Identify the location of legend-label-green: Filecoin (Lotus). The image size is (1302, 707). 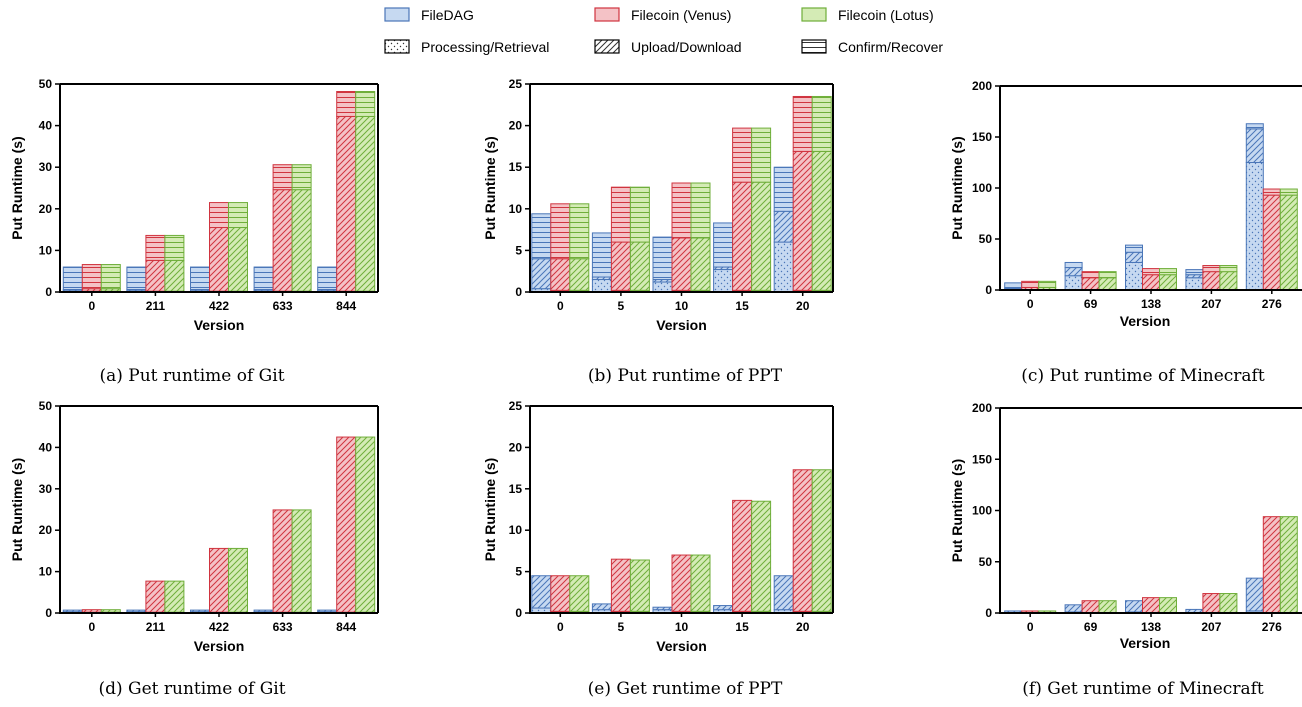
(886, 15).